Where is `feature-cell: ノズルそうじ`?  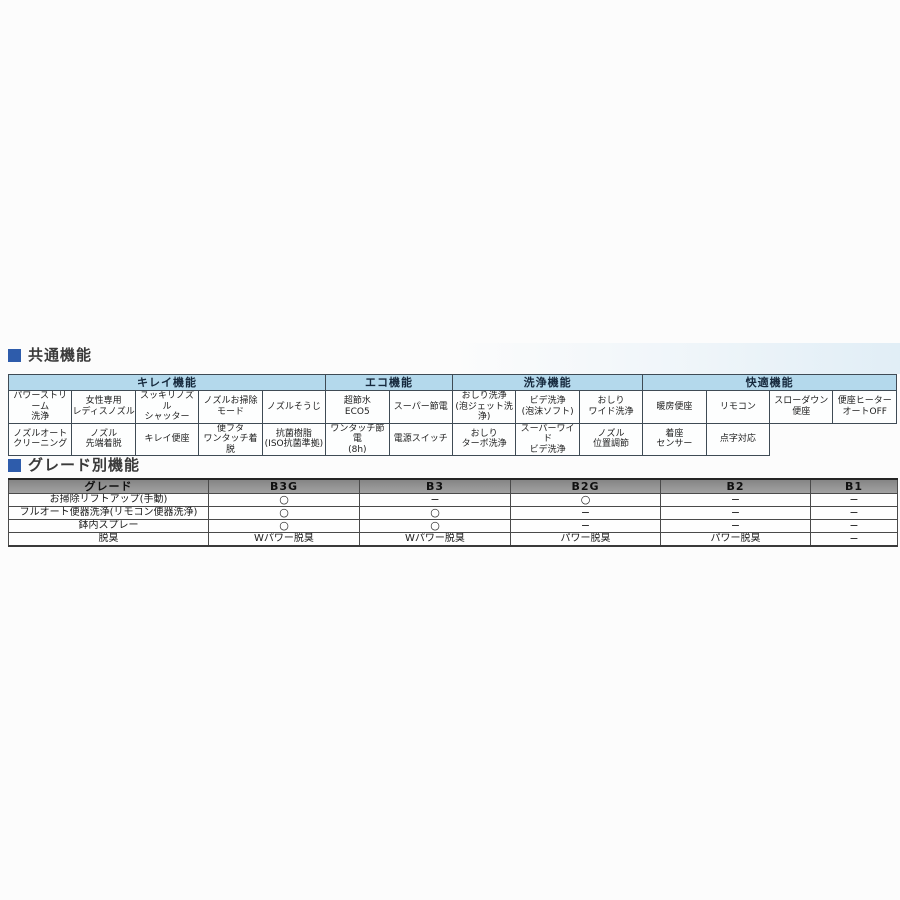 feature-cell: ノズルそうじ is located at coordinates (294, 407).